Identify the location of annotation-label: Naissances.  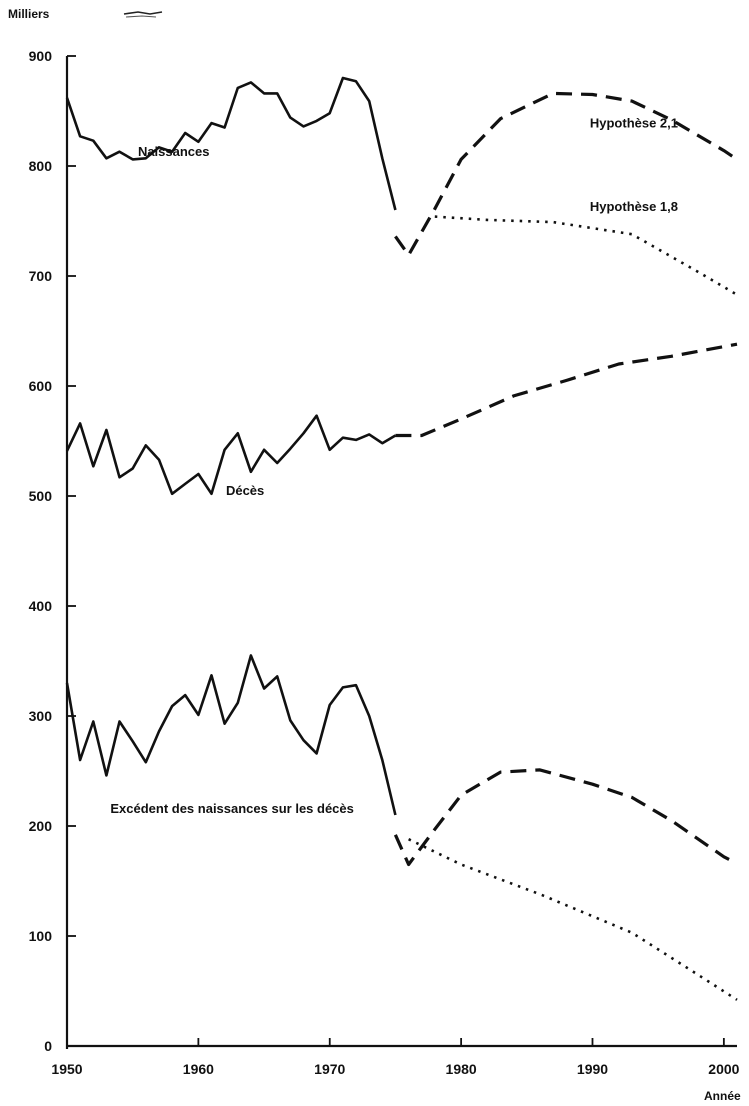
(174, 151).